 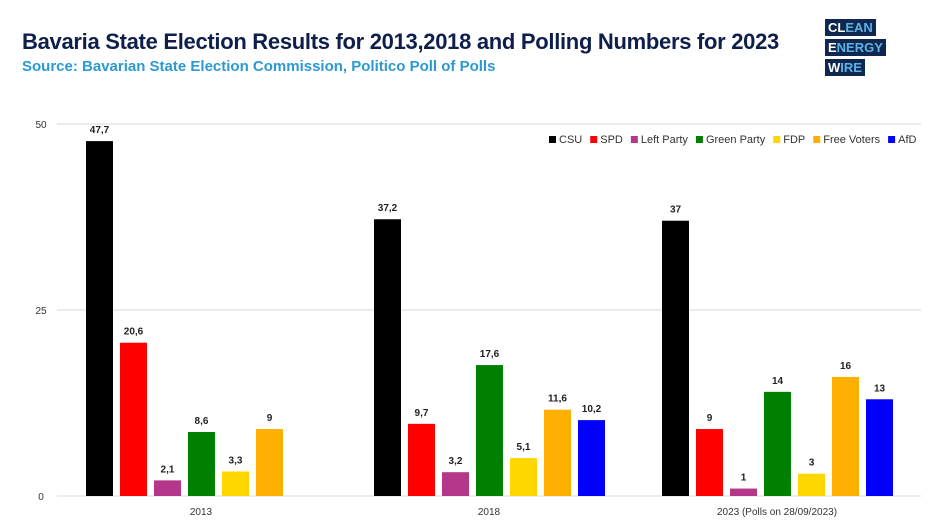 What do you see at coordinates (422, 413) in the screenshot?
I see `data-label: 9,7` at bounding box center [422, 413].